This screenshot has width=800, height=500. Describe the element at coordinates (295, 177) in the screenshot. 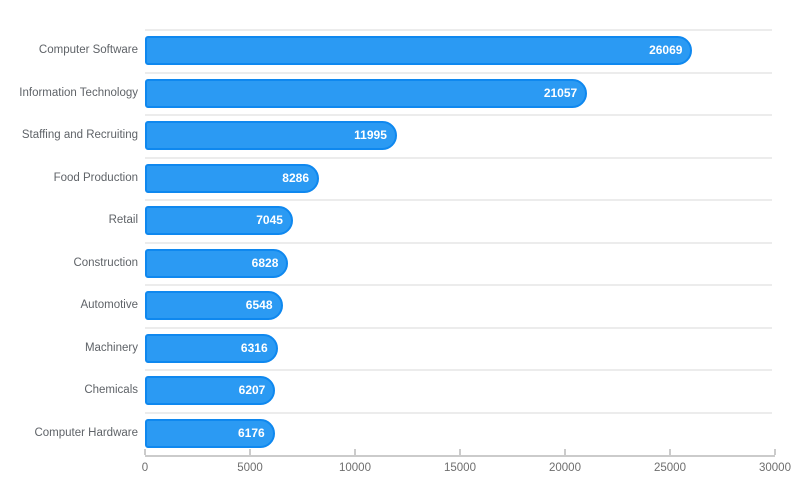

I see `value-label: 8286` at that location.